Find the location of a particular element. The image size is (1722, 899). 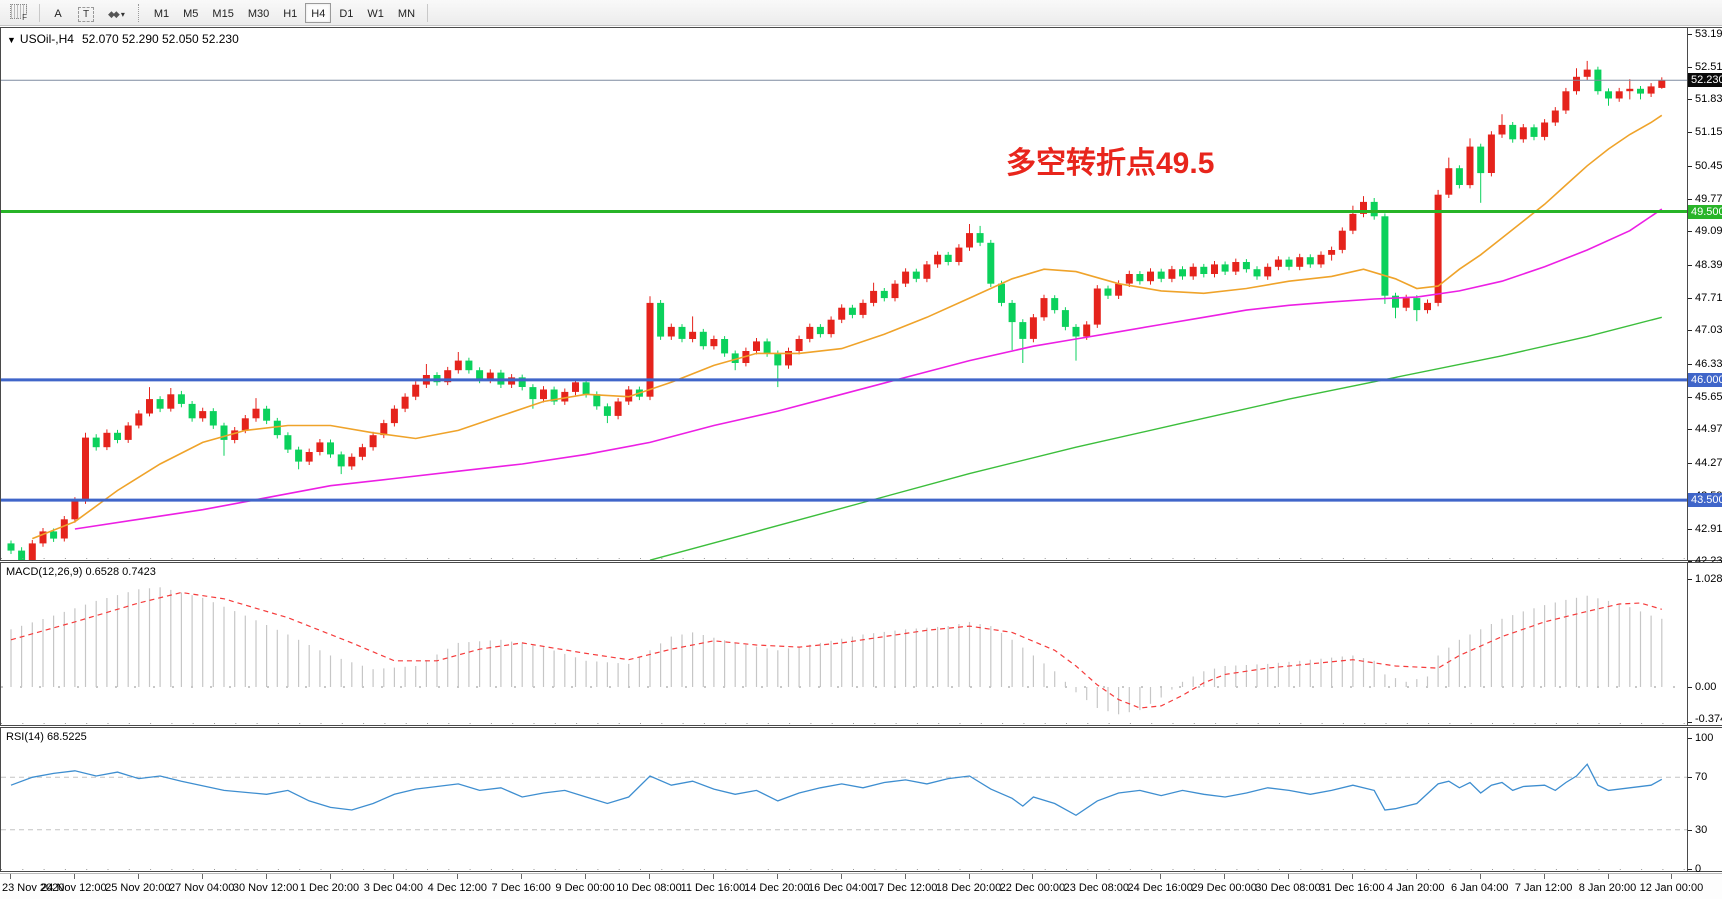

text-box-icon: T is located at coordinates (86, 14).